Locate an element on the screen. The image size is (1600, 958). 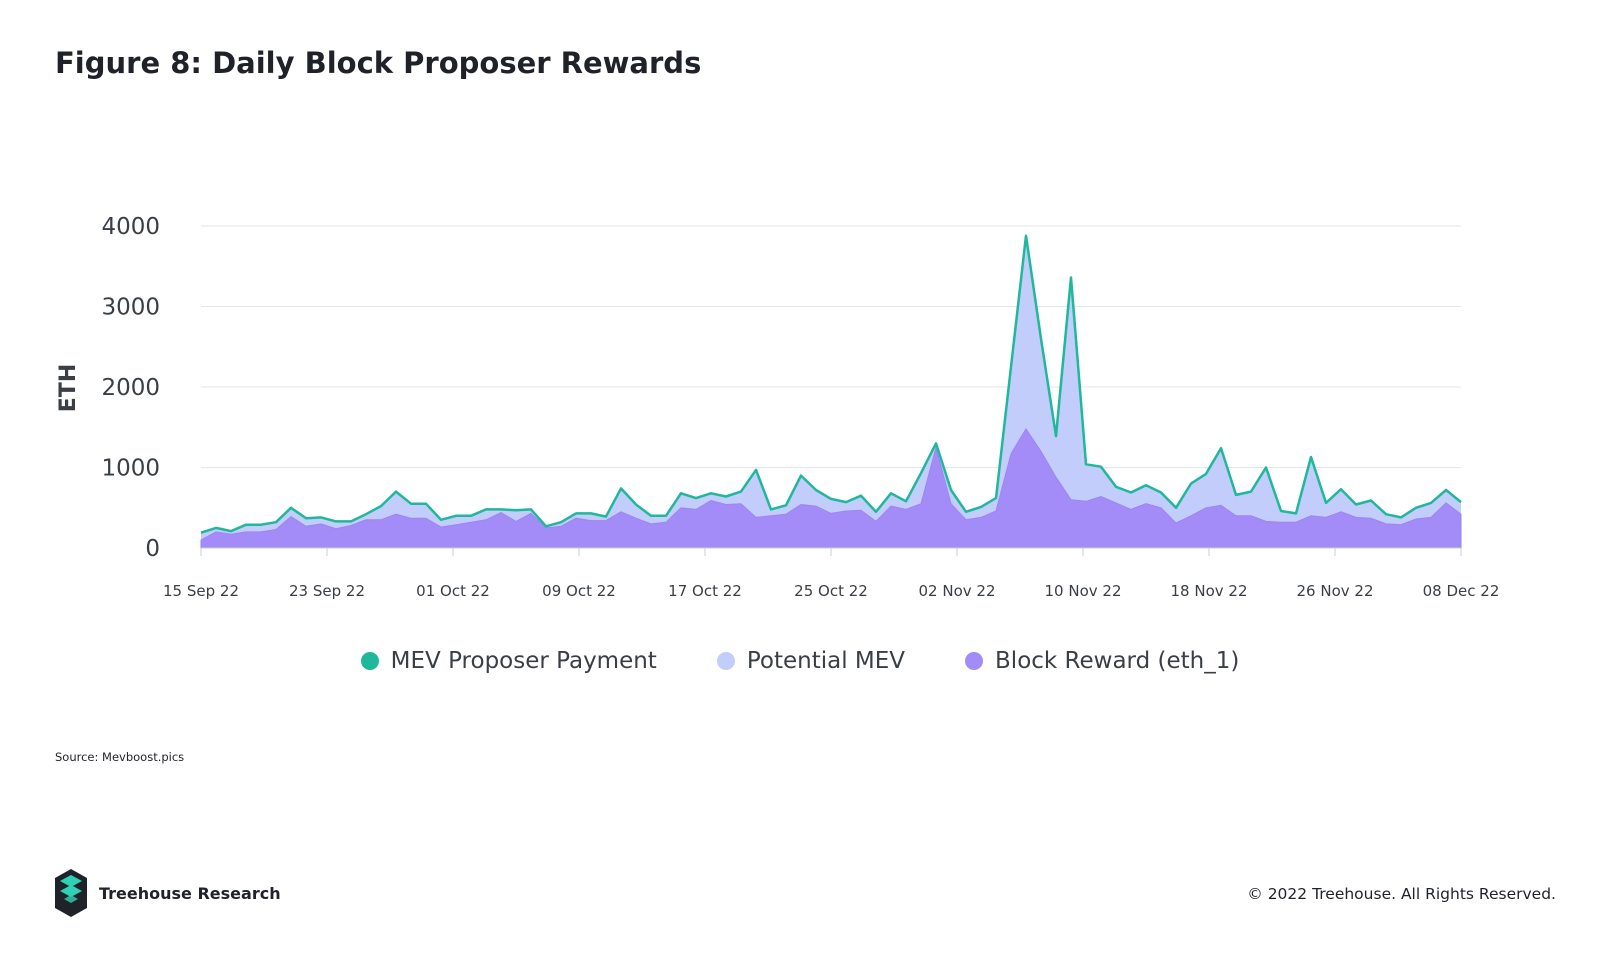
x-tick-label: 10 Nov 22 is located at coordinates (1083, 591).